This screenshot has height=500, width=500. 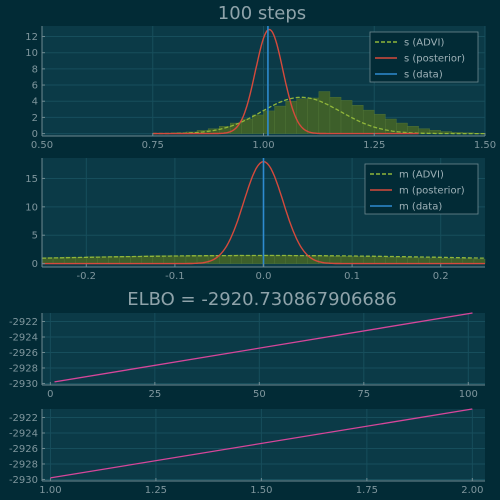 What do you see at coordinates (50, 490) in the screenshot?
I see `elbo_scale-x-tick-label: 1.00` at bounding box center [50, 490].